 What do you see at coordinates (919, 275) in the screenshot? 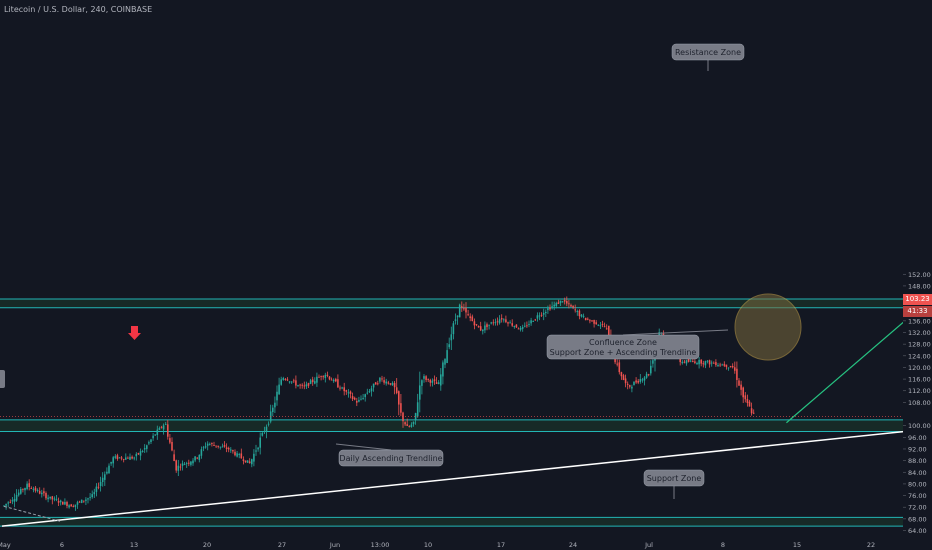
I see `price-tick-label: 152.00` at bounding box center [919, 275].